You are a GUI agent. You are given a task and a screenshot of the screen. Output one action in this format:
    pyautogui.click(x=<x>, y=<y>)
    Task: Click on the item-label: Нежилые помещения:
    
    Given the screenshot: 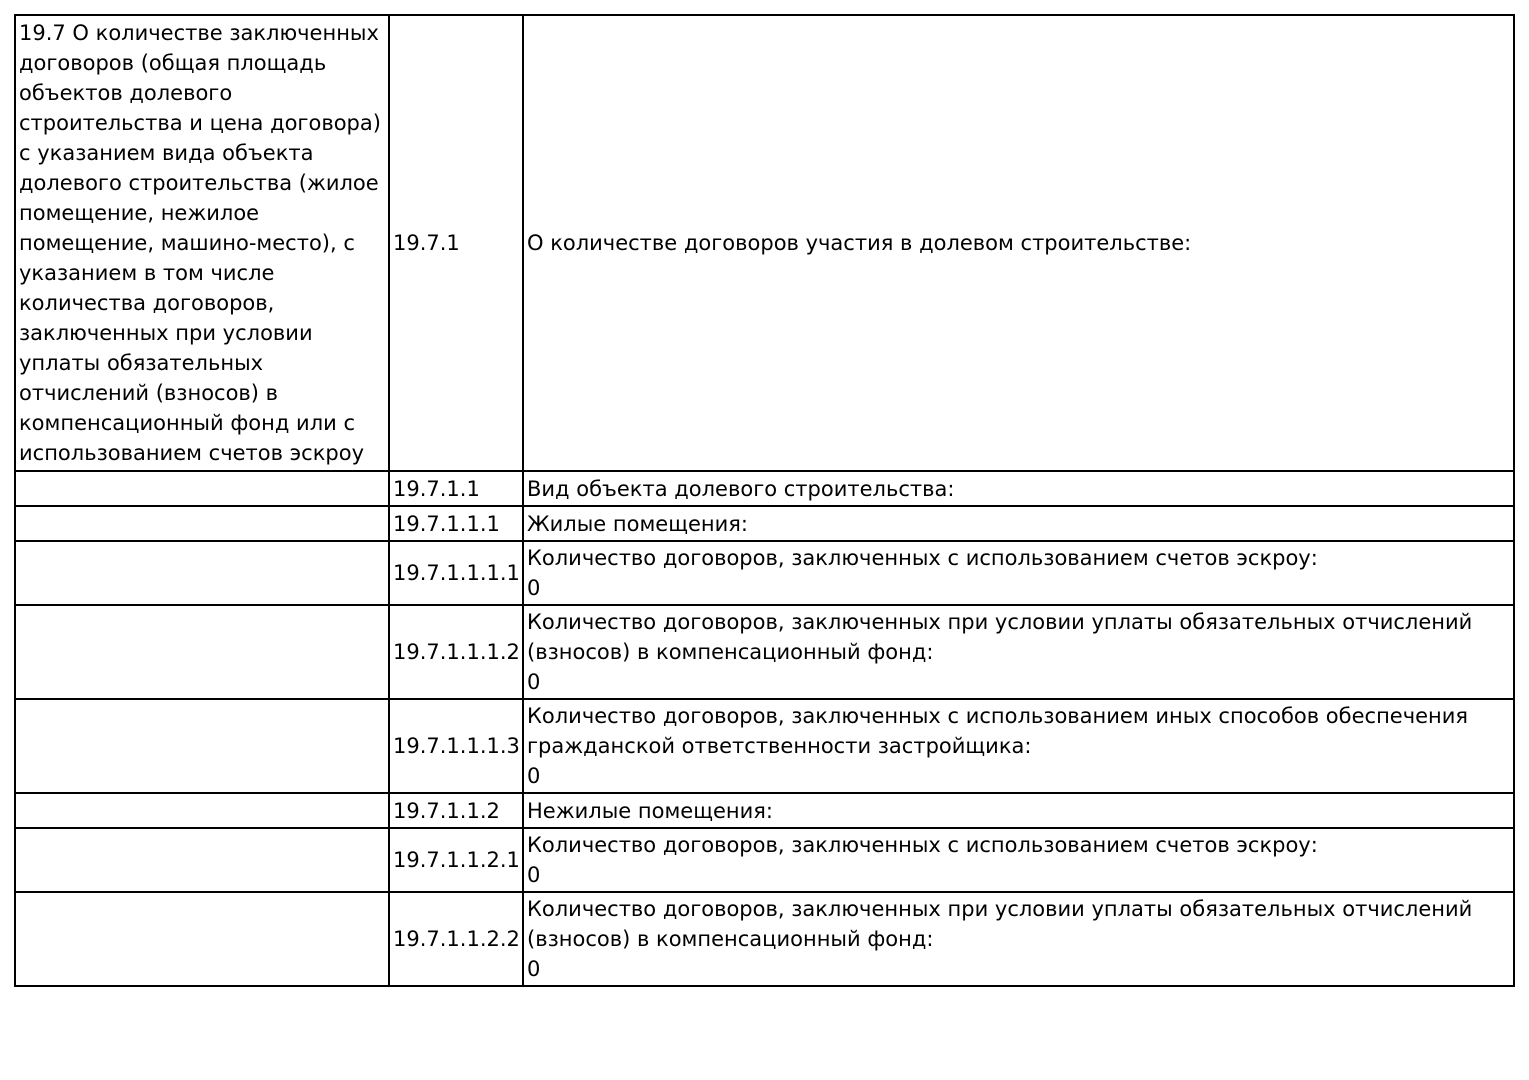 What is the action you would take?
    pyautogui.click(x=650, y=810)
    